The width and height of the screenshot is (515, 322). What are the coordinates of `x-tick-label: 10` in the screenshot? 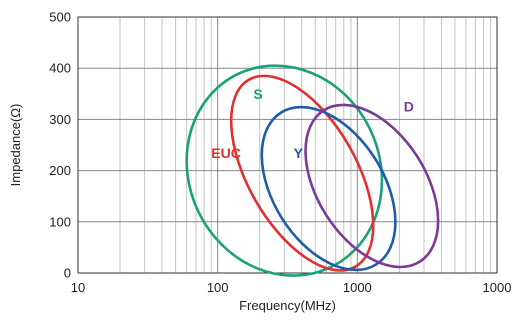 It's located at (78, 287).